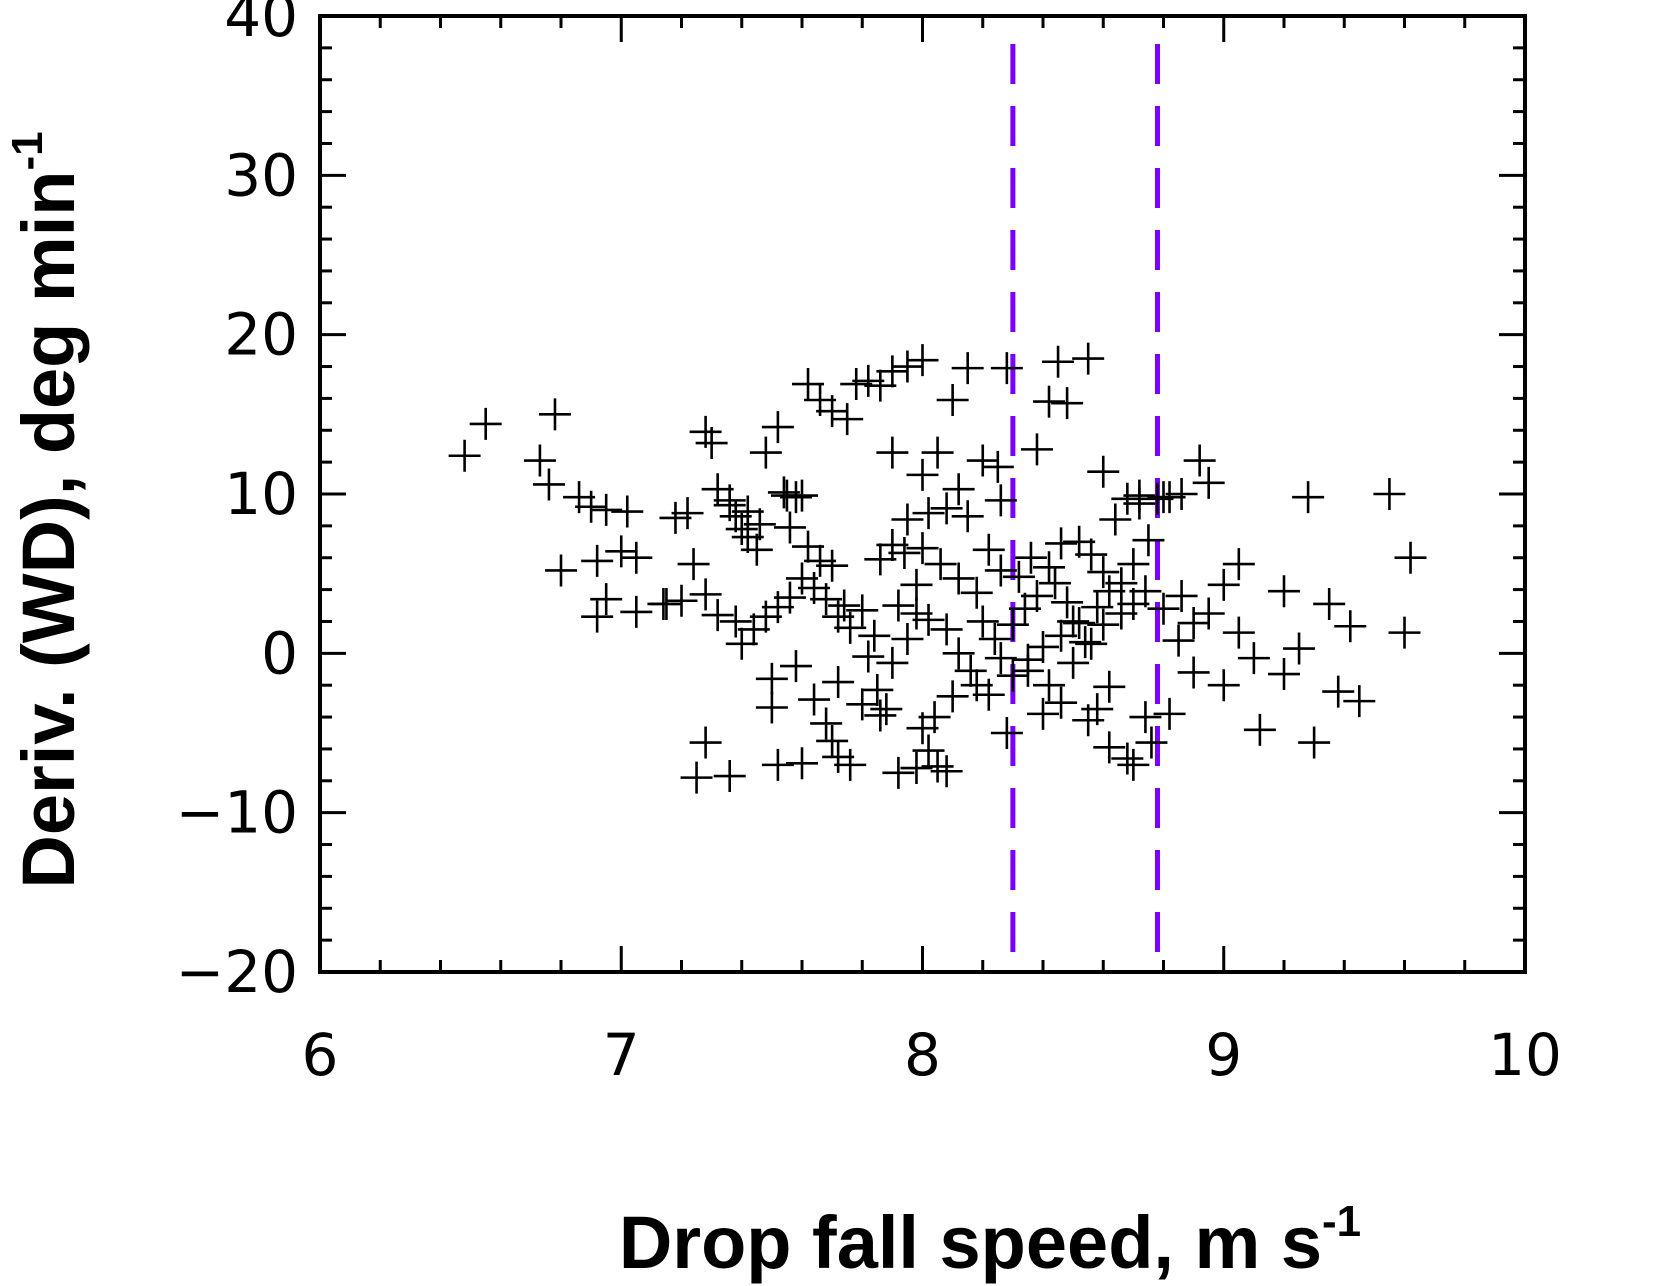 This screenshot has width=1661, height=1286. Describe the element at coordinates (237, 972) in the screenshot. I see `y-tick-label: −20` at that location.